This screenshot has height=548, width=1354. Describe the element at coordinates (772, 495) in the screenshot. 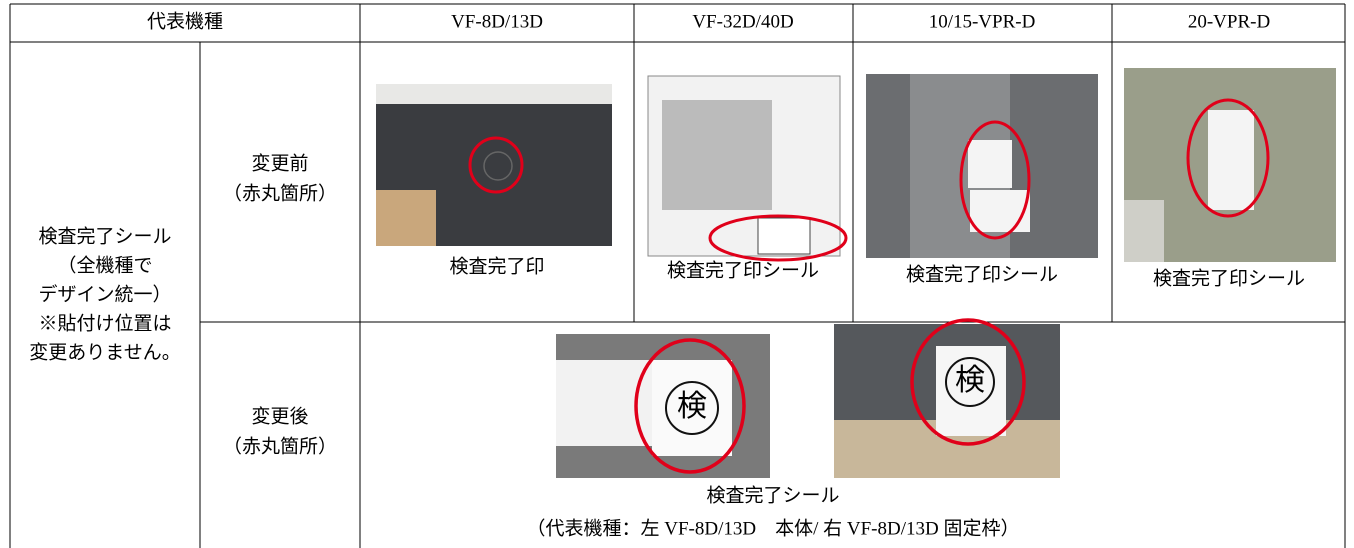

I see `after-caption: 検査完了シール` at that location.